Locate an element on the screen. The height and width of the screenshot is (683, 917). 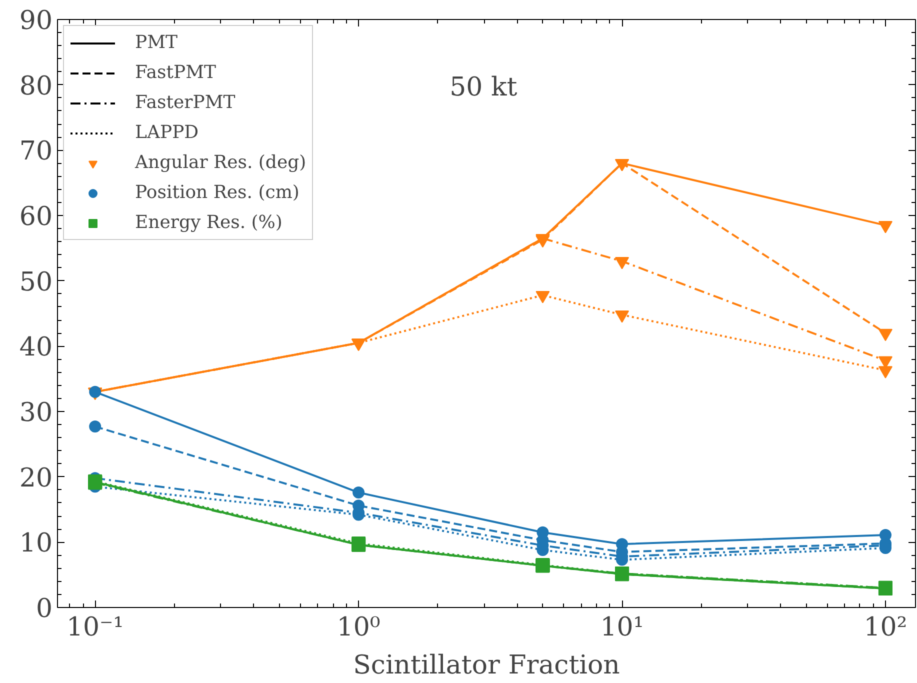
y-tick-label: 80 is located at coordinates (36, 86).